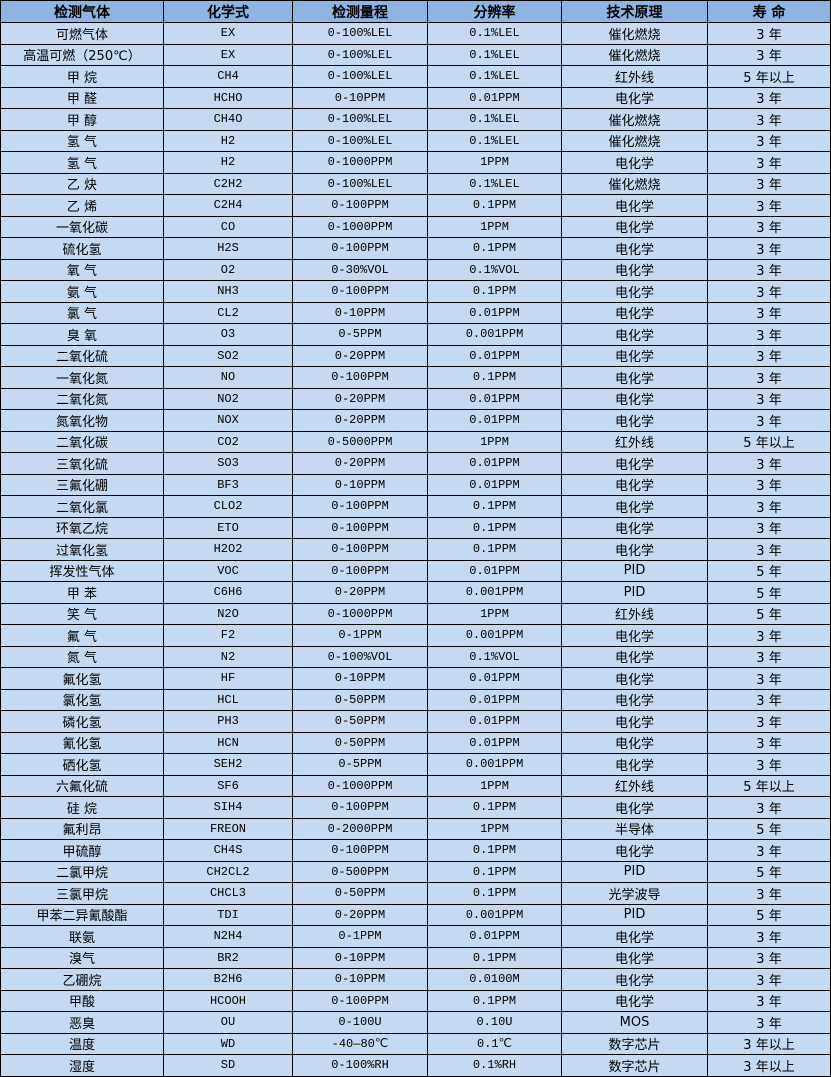 Image resolution: width=831 pixels, height=1077 pixels. Describe the element at coordinates (415, 742) in the screenshot. I see `table-row: 氰化氢 HCN 0-50PPM 0.01PPM 电化学 3 年` at that location.